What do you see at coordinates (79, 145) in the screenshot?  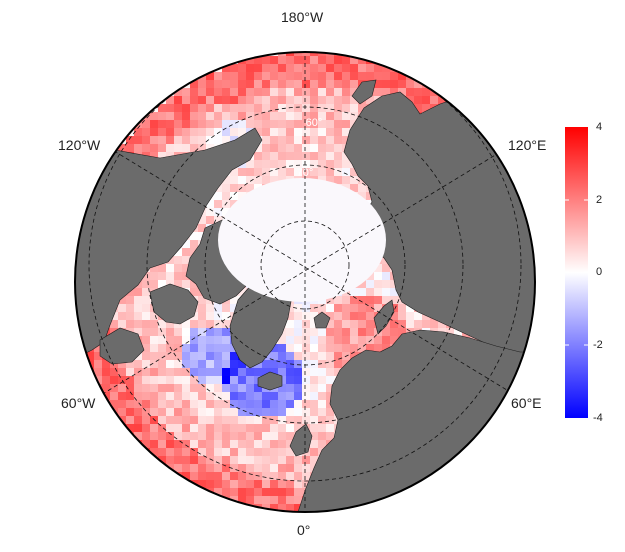 I see `lon-label-120w: 120°W` at bounding box center [79, 145].